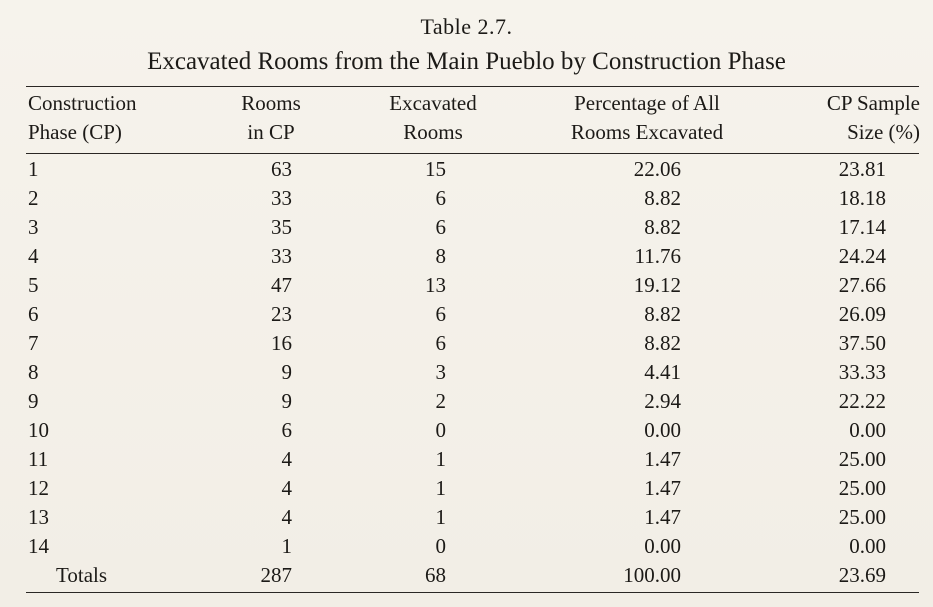 This screenshot has height=607, width=933. What do you see at coordinates (657, 285) in the screenshot?
I see `cell-percentage: 19.12` at bounding box center [657, 285].